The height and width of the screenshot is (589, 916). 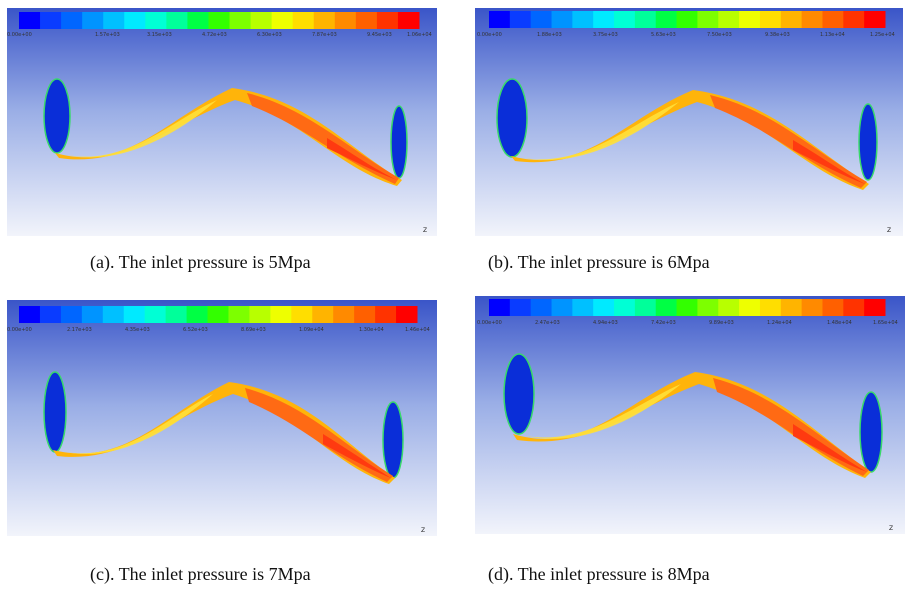 I want to click on colorbar-tick: 5.63e+03, so click(x=663, y=35).